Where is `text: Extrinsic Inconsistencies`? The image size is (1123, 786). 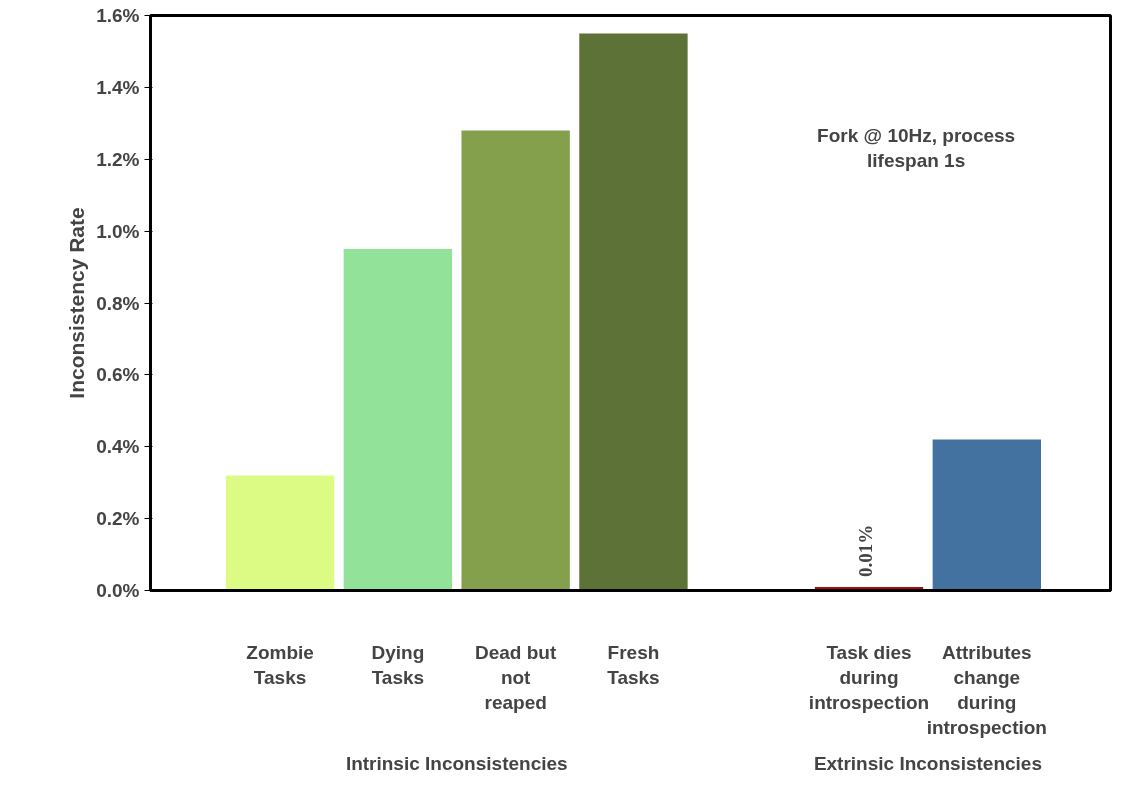
text: Extrinsic Inconsistencies is located at coordinates (927, 763).